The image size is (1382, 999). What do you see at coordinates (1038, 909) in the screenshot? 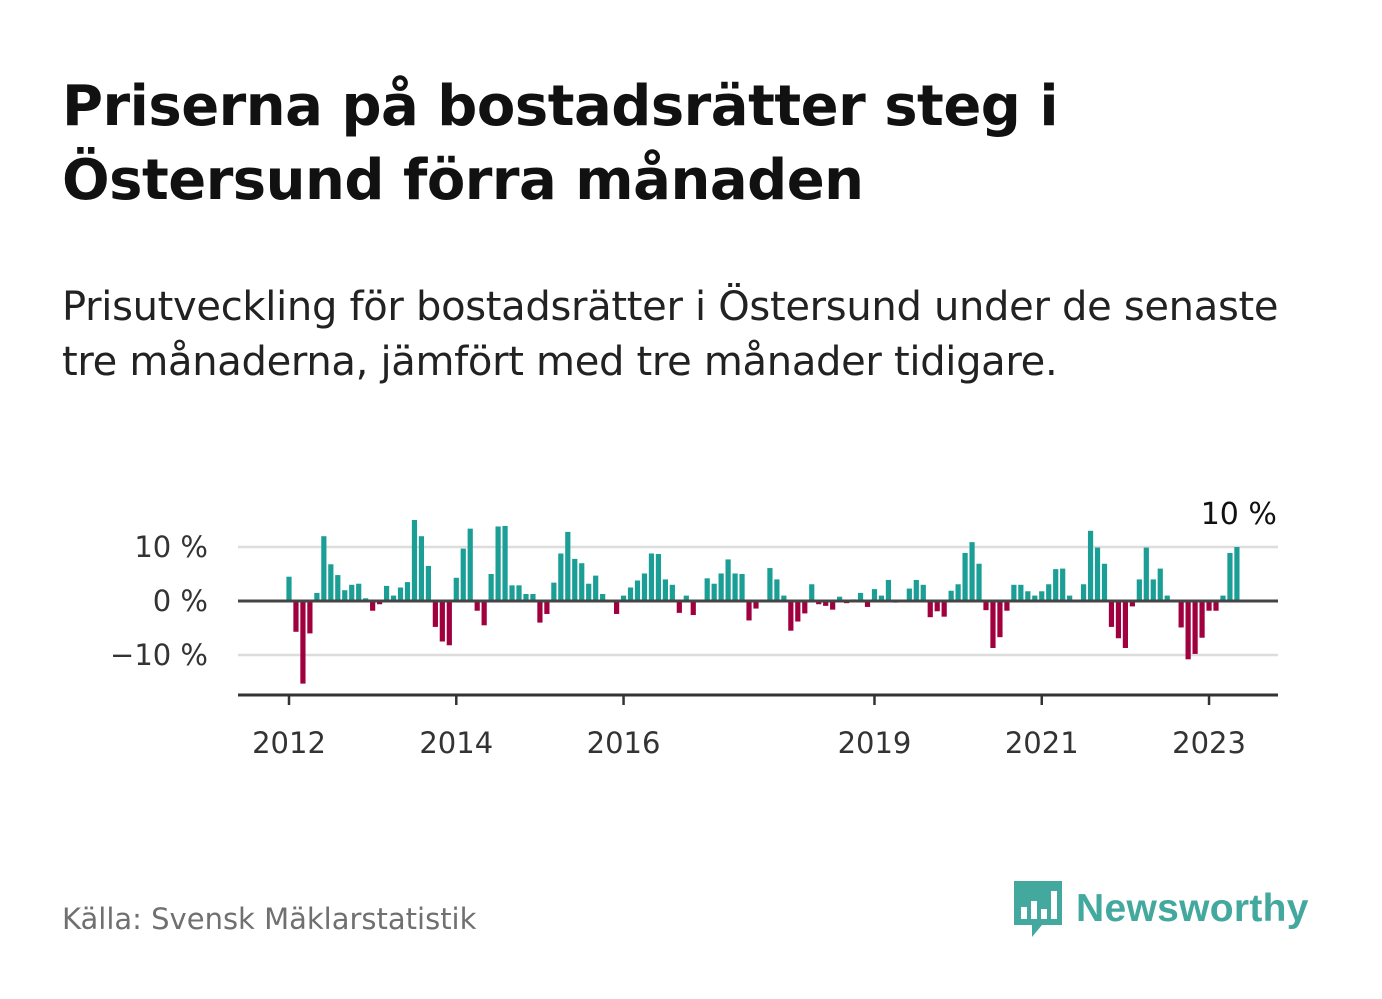
I see `bar-chart-speech-bubble-icon` at bounding box center [1038, 909].